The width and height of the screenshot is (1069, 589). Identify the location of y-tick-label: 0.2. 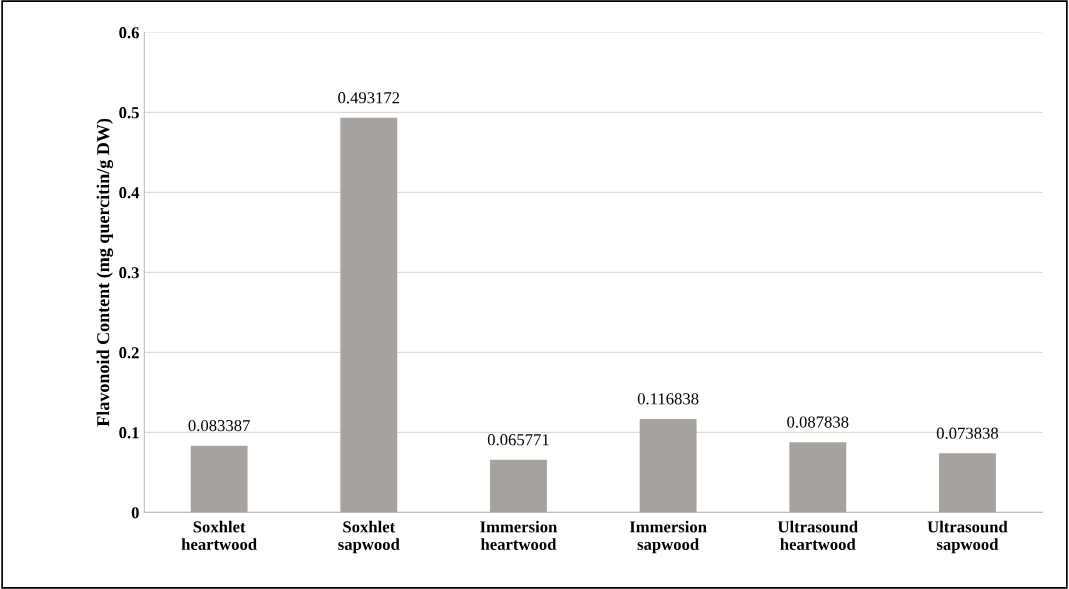
(129, 353).